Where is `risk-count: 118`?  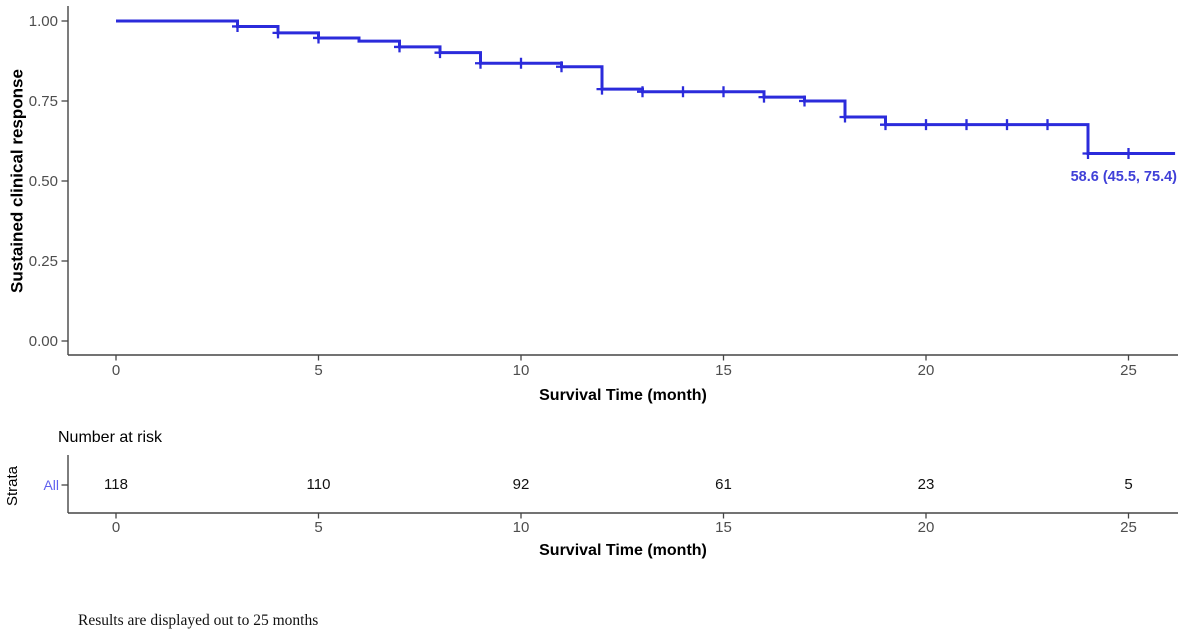 risk-count: 118 is located at coordinates (116, 484).